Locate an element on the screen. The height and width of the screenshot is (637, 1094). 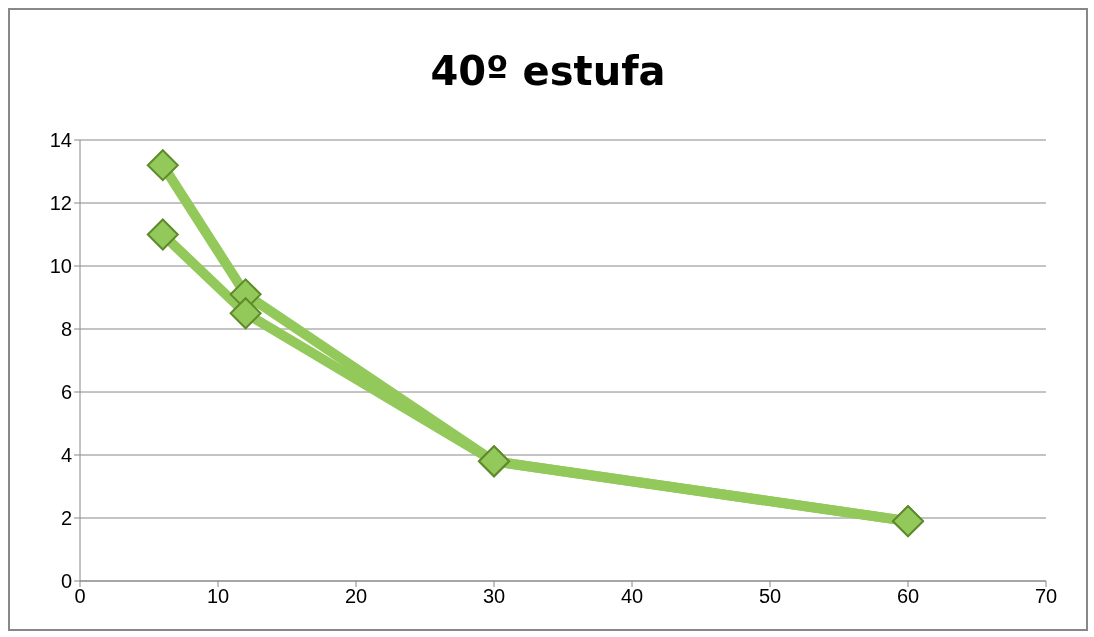
y-tick-label: 0 is located at coordinates (66, 581).